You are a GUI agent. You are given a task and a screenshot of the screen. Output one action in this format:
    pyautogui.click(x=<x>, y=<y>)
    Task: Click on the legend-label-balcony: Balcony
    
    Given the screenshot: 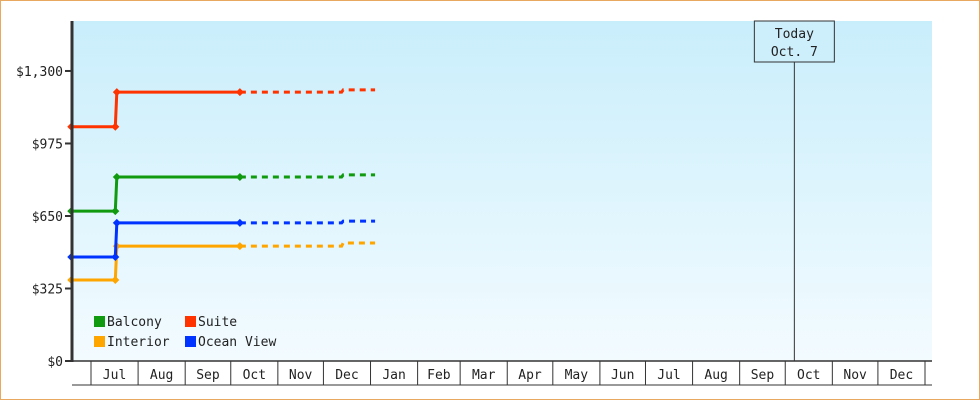 What is the action you would take?
    pyautogui.click(x=134, y=322)
    